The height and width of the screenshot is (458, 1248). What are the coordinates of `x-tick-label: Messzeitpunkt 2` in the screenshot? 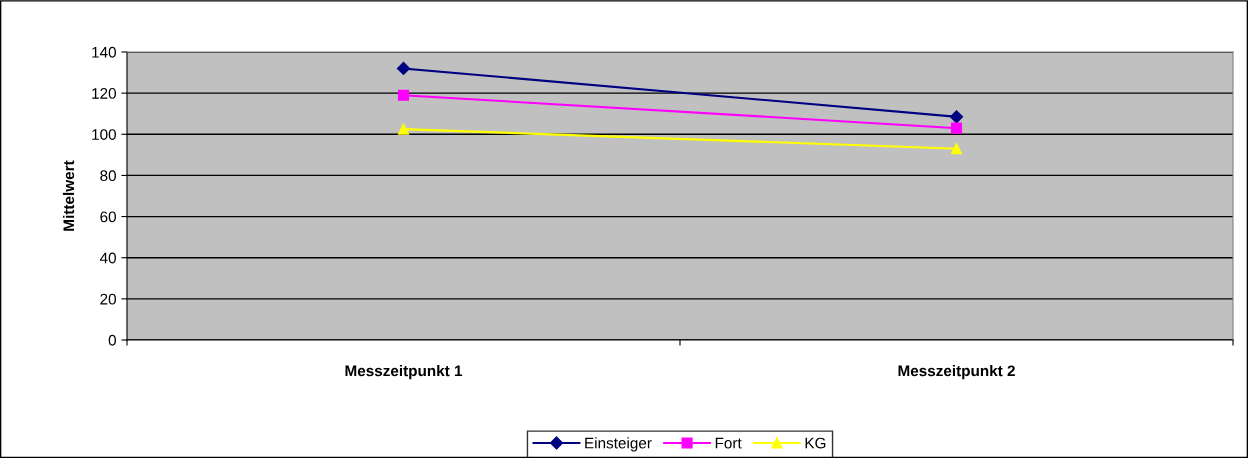 It's located at (956, 372).